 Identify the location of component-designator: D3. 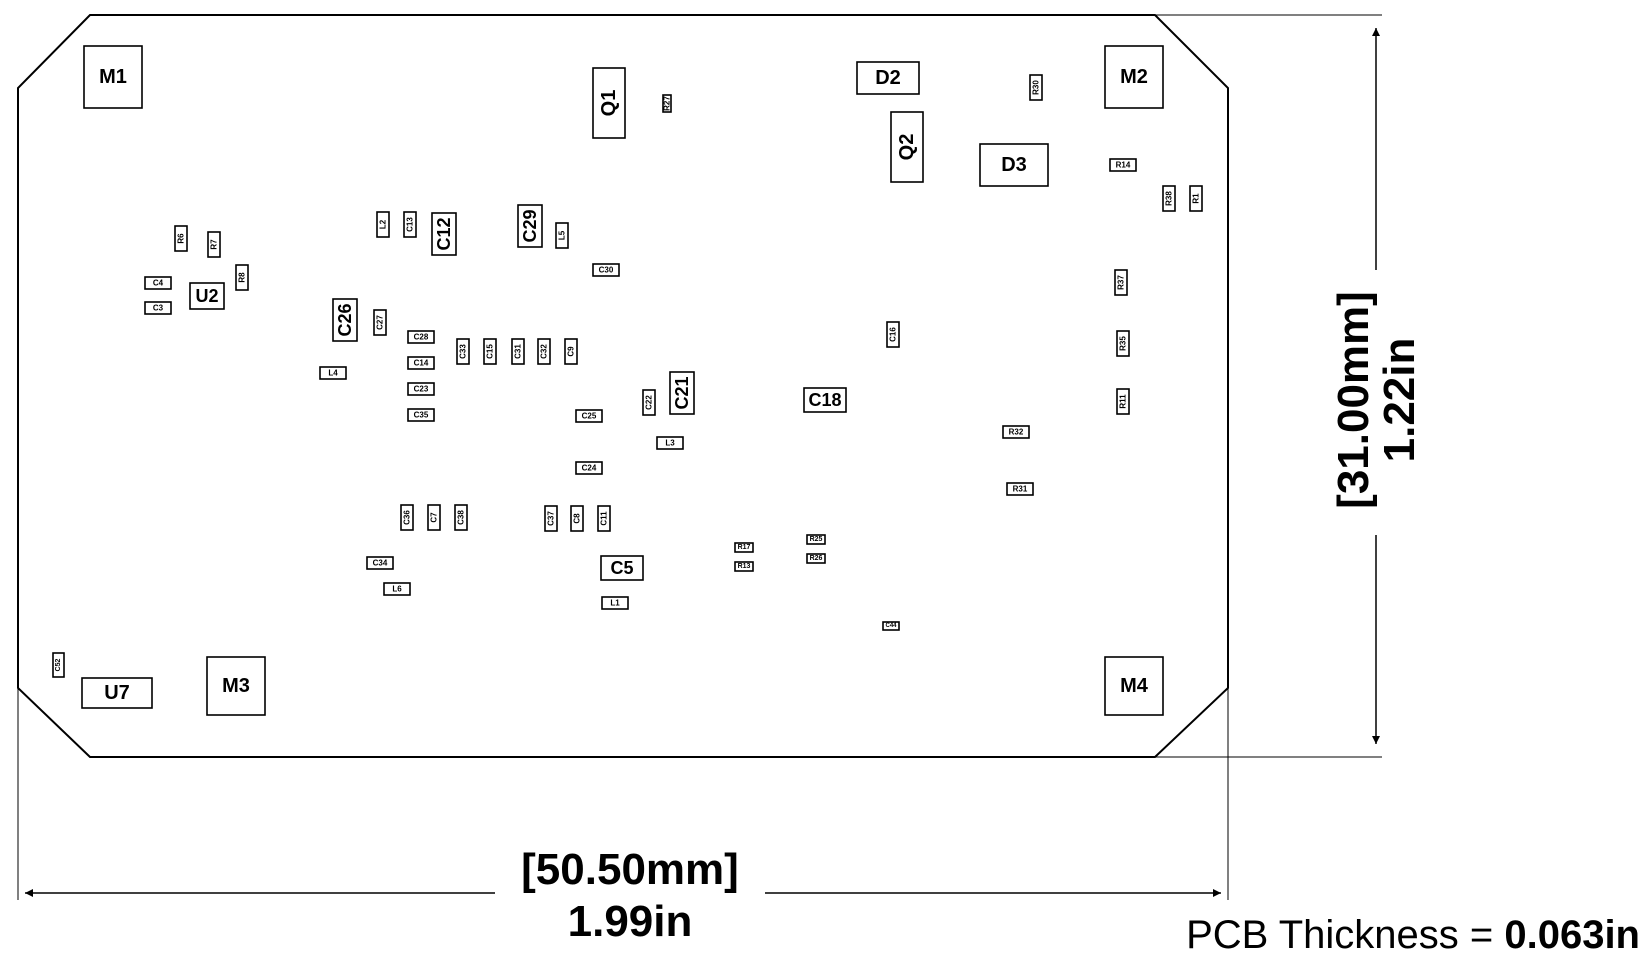
(1014, 165).